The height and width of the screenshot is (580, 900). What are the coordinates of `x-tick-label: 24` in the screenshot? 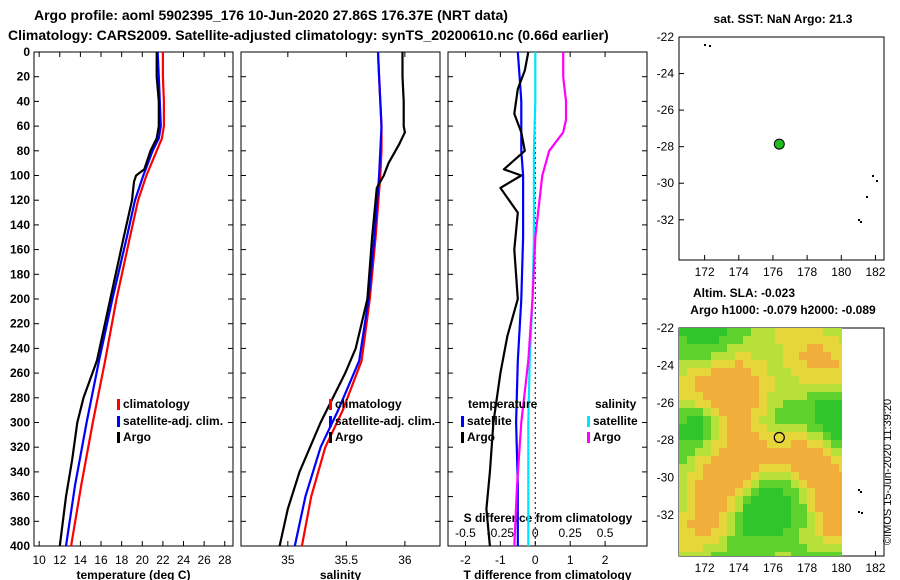 It's located at (184, 560).